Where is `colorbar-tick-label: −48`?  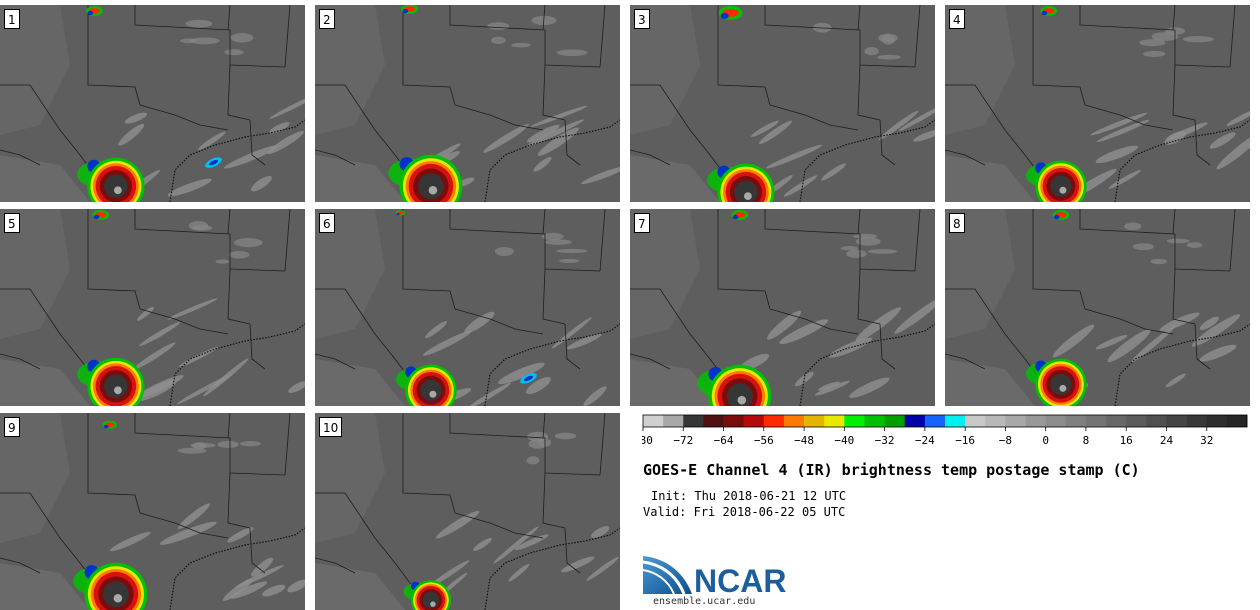
colorbar-tick-label: −48 is located at coordinates (804, 440).